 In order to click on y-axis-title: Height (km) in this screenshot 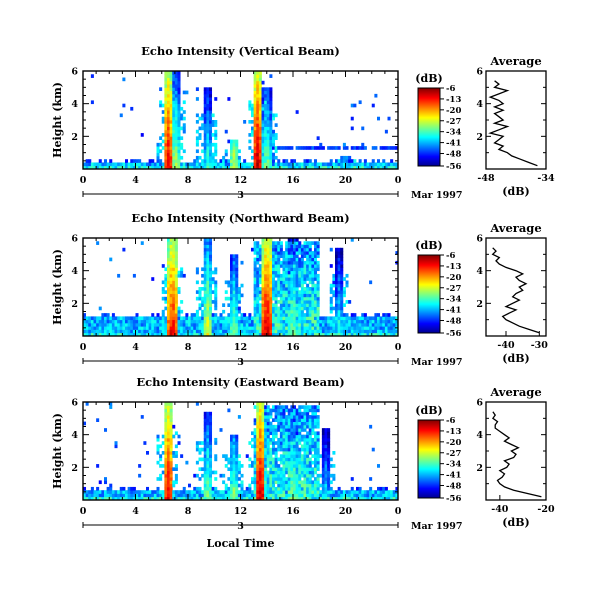, I will do `click(57, 287)`.